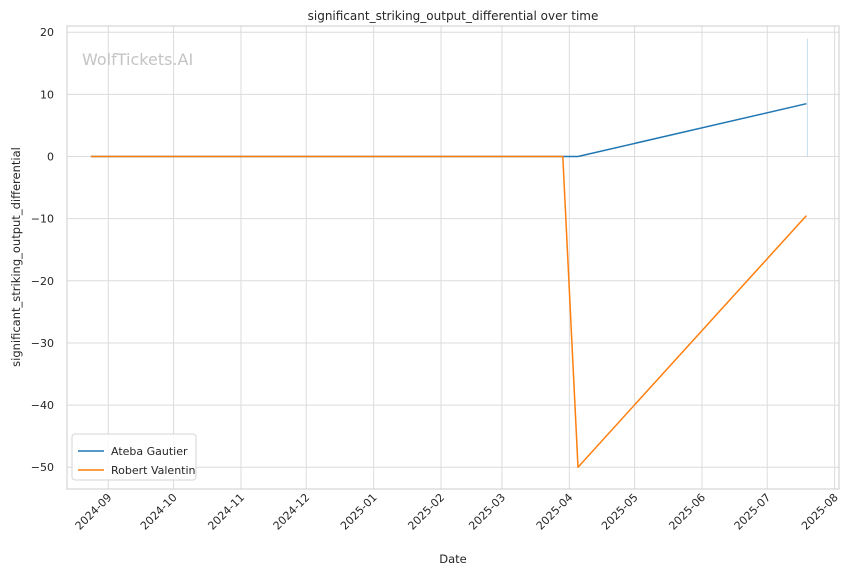 Image resolution: width=868 pixels, height=575 pixels. Describe the element at coordinates (137, 59) in the screenshot. I see `watermark: WolfTickets.AI` at that location.